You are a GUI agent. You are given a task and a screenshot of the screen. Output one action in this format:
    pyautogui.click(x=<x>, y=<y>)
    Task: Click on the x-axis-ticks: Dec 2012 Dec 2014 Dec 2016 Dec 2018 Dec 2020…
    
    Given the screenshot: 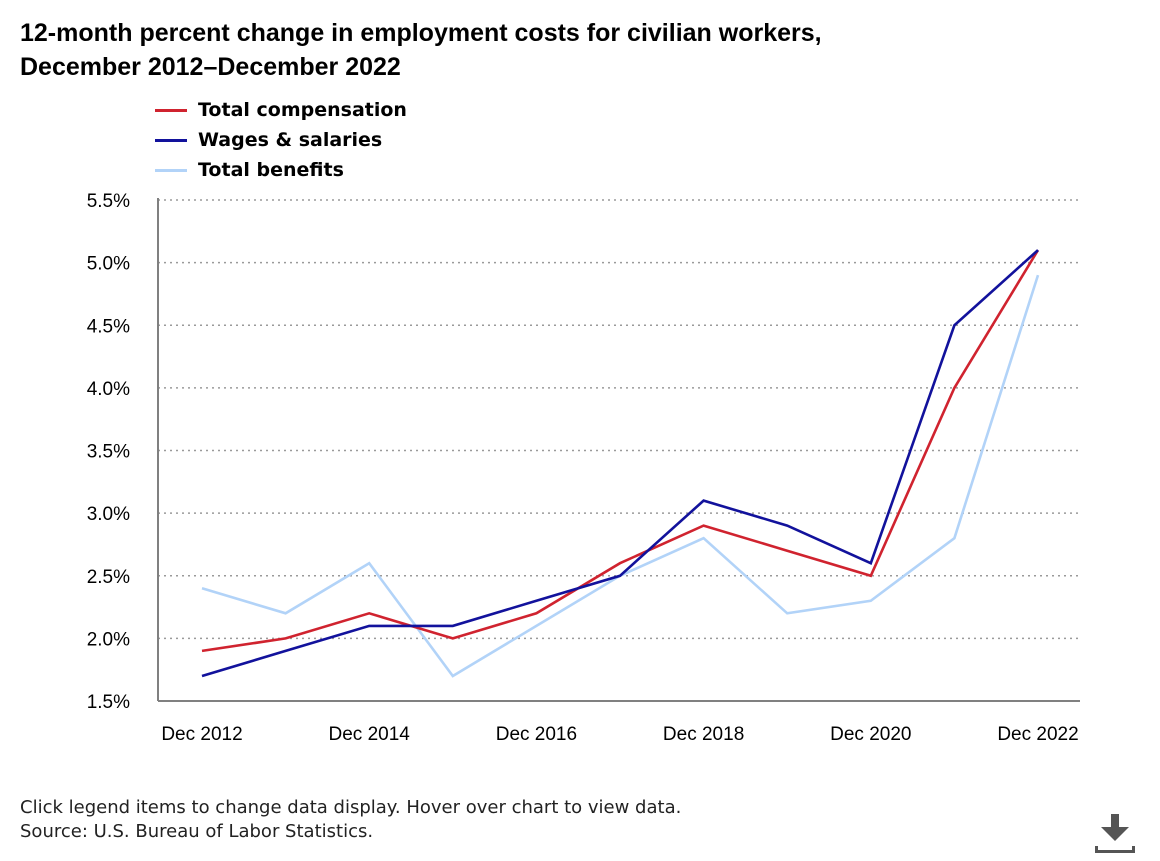 What is the action you would take?
    pyautogui.click(x=619, y=734)
    